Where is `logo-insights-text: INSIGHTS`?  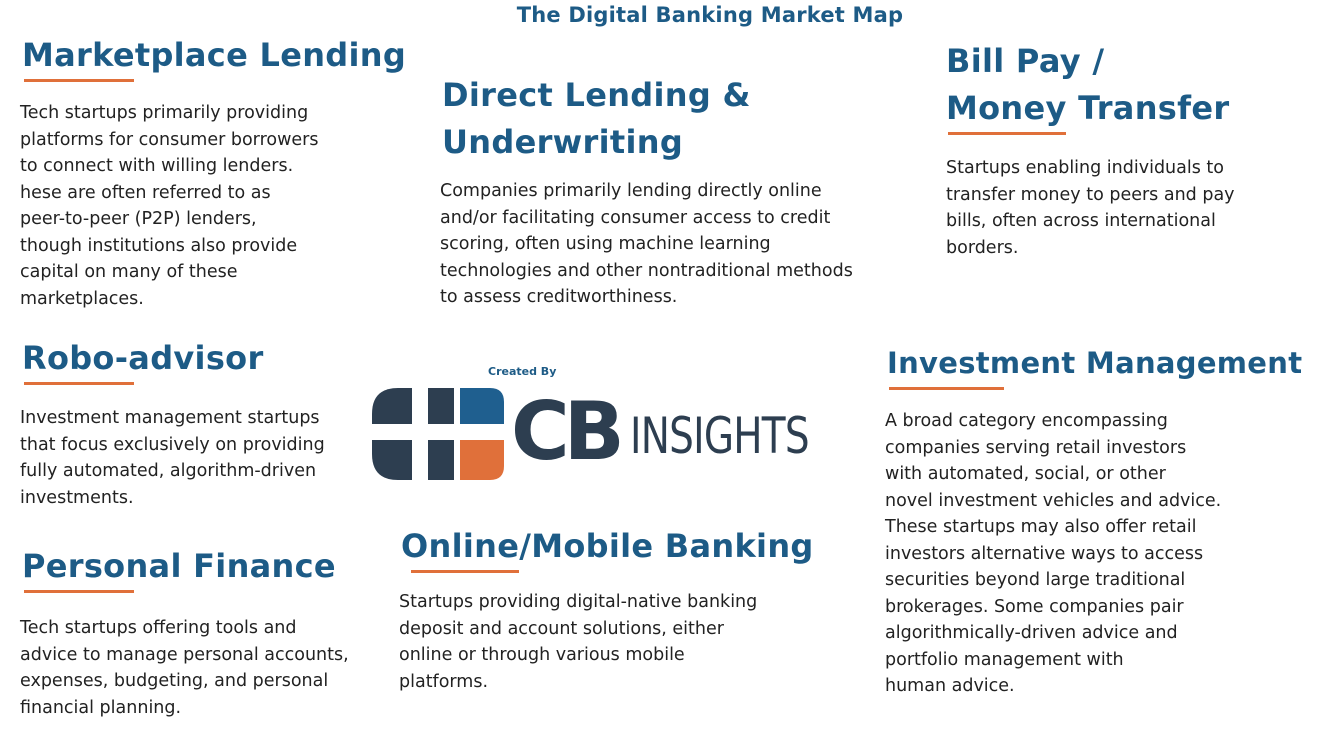 logo-insights-text: INSIGHTS is located at coordinates (720, 436).